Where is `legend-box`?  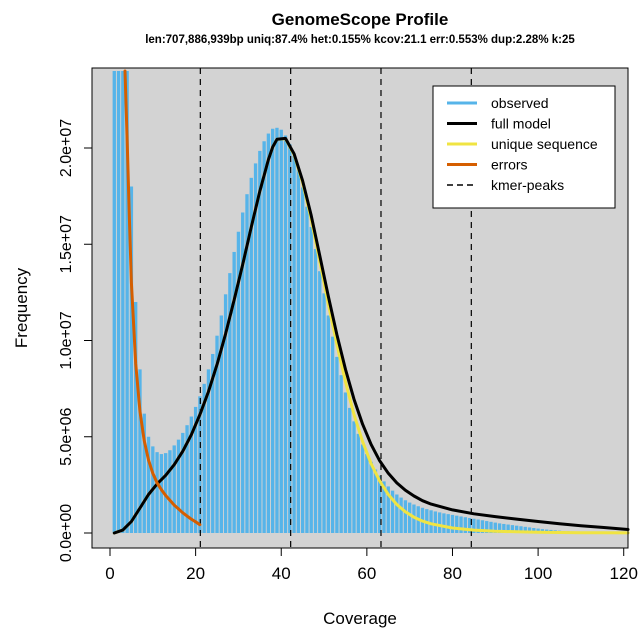
legend-box is located at coordinates (524, 147).